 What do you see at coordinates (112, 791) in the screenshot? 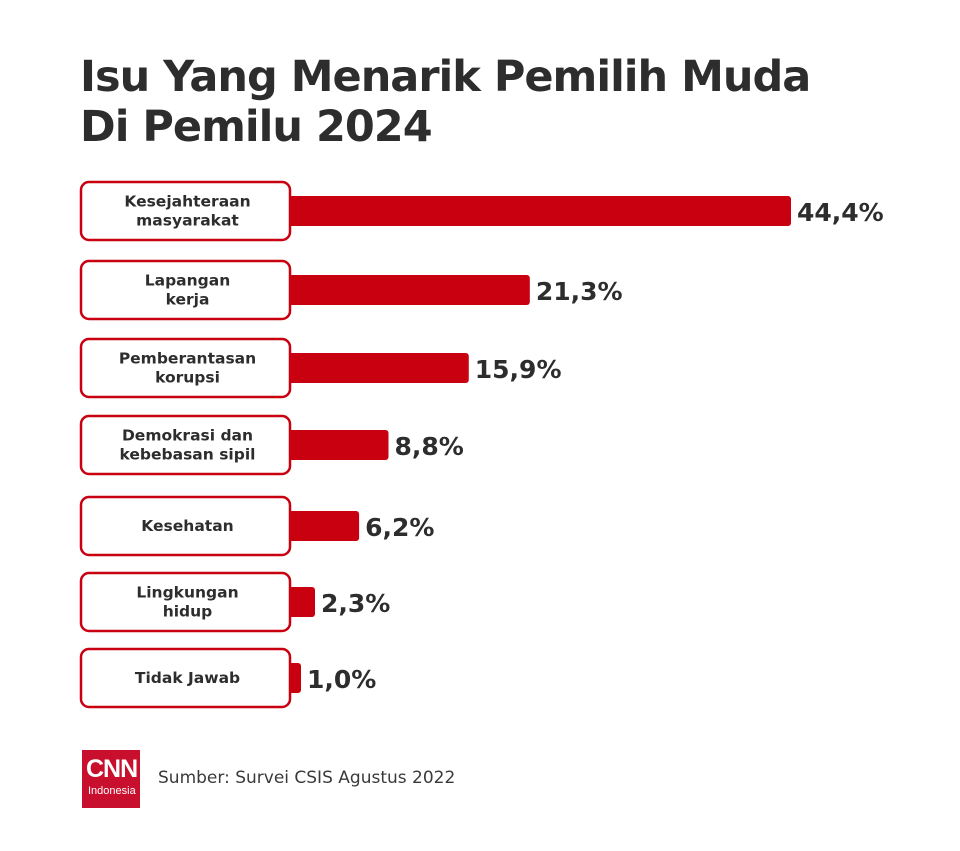
I see `logo-indonesia-text: Indonesia` at bounding box center [112, 791].